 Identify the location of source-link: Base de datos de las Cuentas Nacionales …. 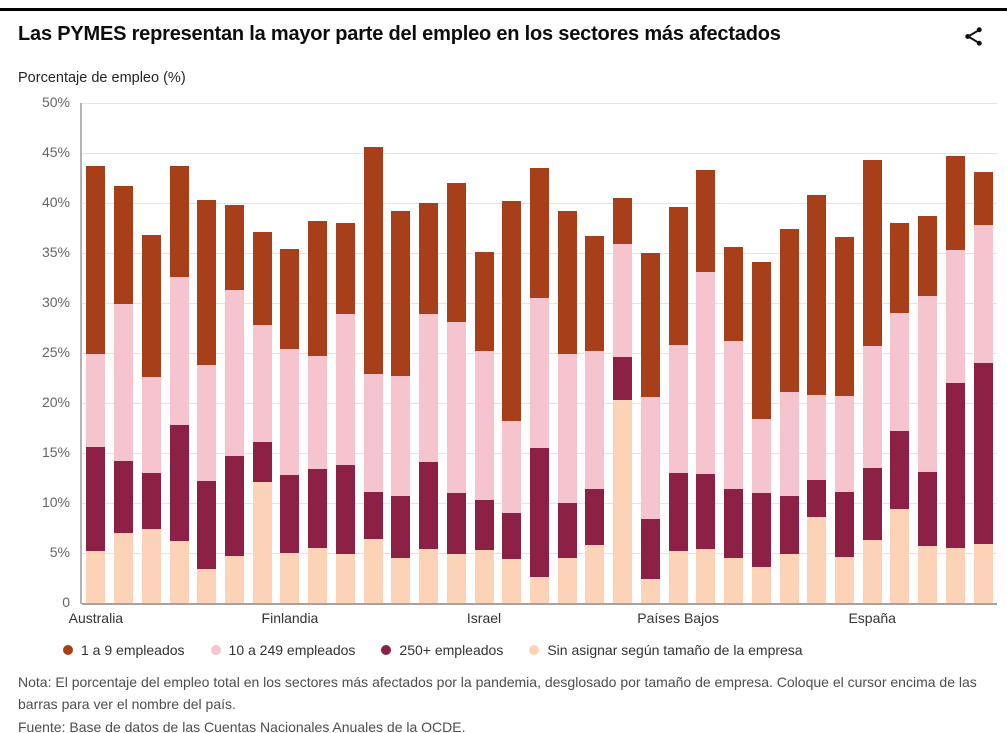
(265, 726).